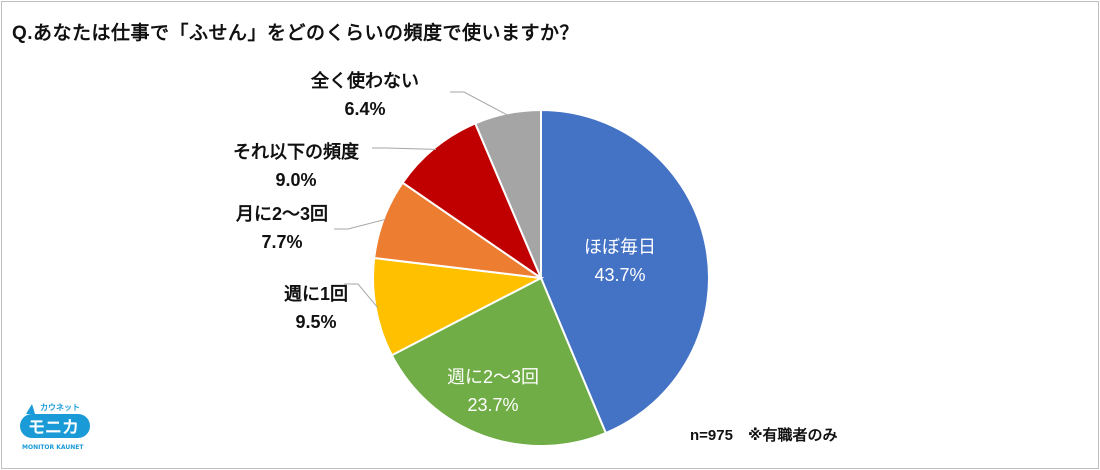  What do you see at coordinates (53, 447) in the screenshot?
I see `svg-text: MONITOR KAUNET` at bounding box center [53, 447].